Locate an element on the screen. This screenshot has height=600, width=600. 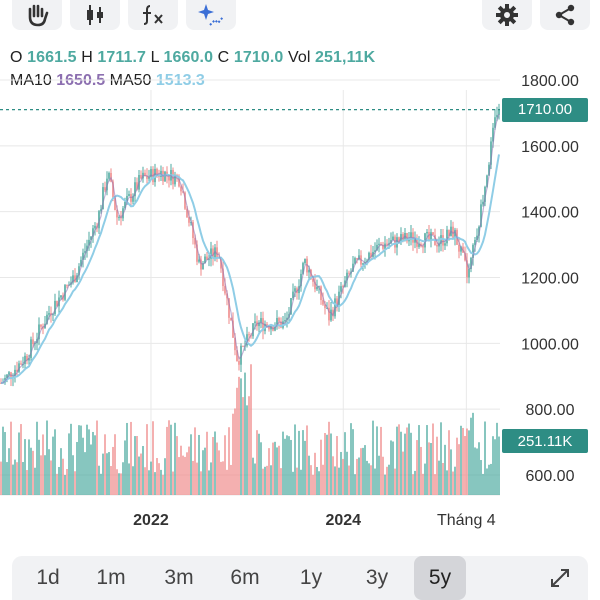
candlestick-icon is located at coordinates (95, 15).